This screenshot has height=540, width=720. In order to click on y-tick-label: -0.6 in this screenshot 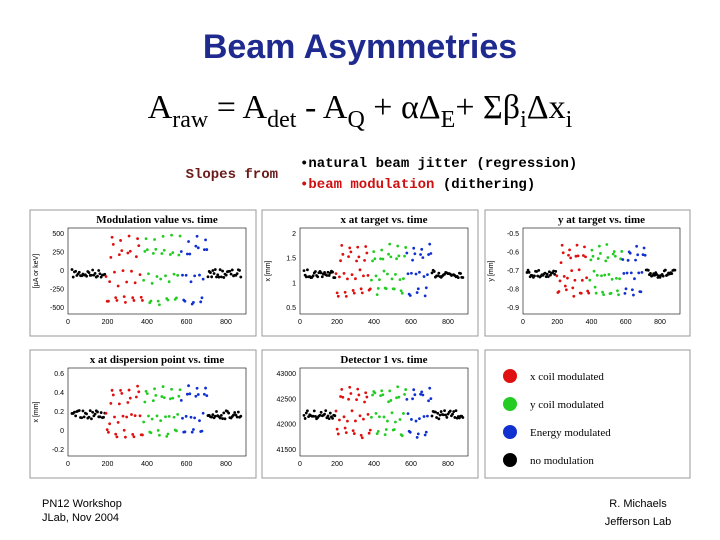, I will do `click(513, 253)`.